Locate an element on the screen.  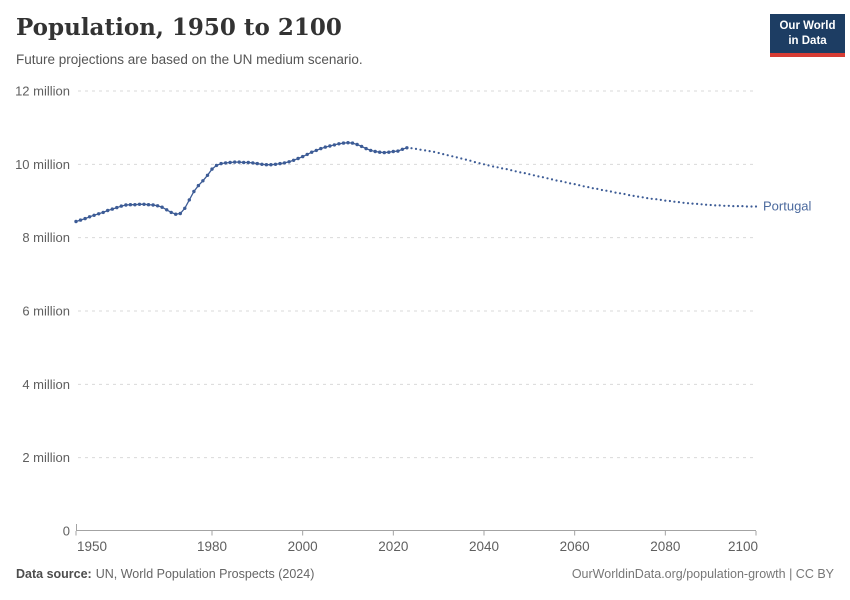
owid-logo: Our World in Data is located at coordinates (807, 35).